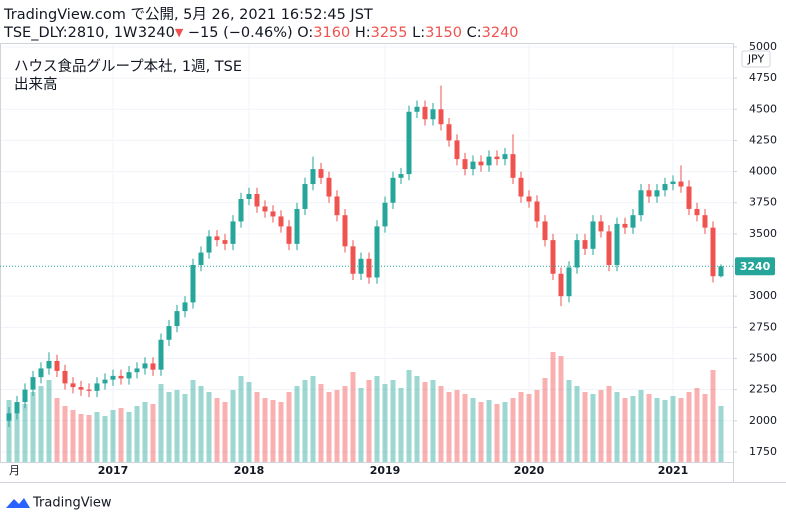 The height and width of the screenshot is (522, 786). I want to click on last-price-box, so click(755, 266).